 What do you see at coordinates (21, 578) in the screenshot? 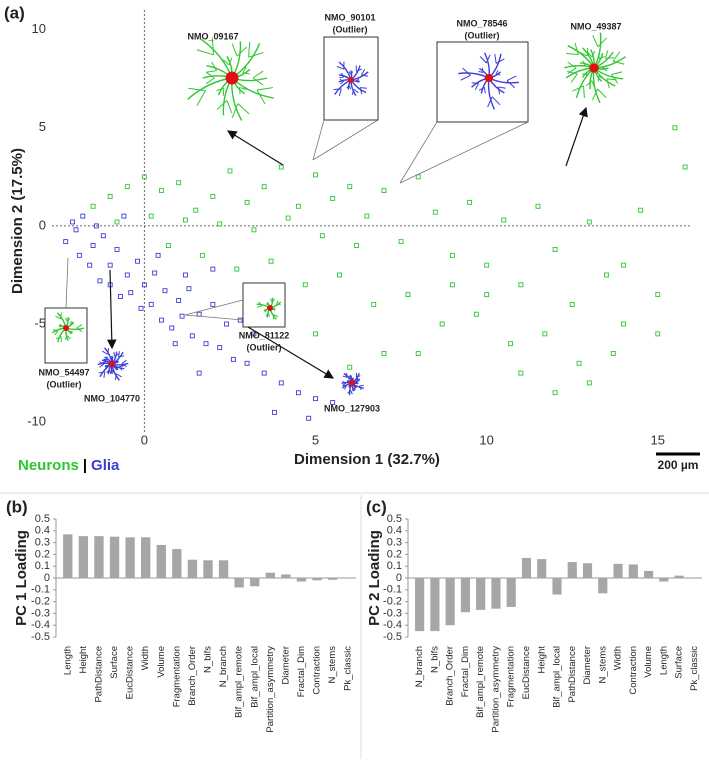
I see `y-axis-label: PC 1 Loading` at bounding box center [21, 578].